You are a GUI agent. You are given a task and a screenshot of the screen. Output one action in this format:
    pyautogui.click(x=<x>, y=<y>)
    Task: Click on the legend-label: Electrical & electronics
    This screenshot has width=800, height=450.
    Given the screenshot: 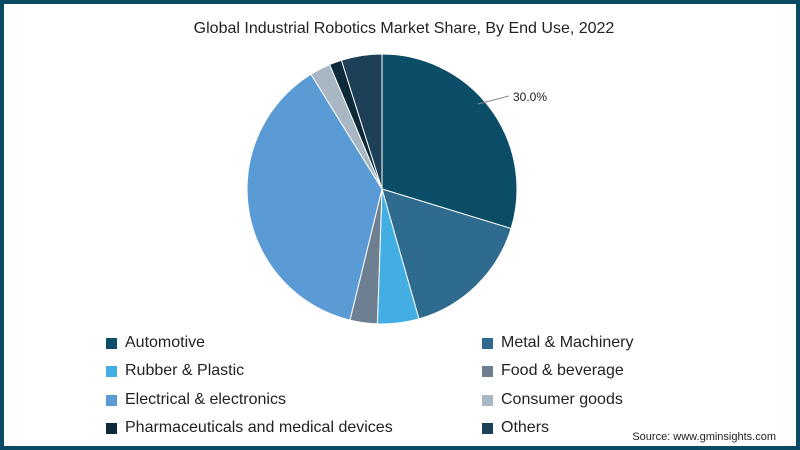 What is the action you would take?
    pyautogui.click(x=205, y=399)
    